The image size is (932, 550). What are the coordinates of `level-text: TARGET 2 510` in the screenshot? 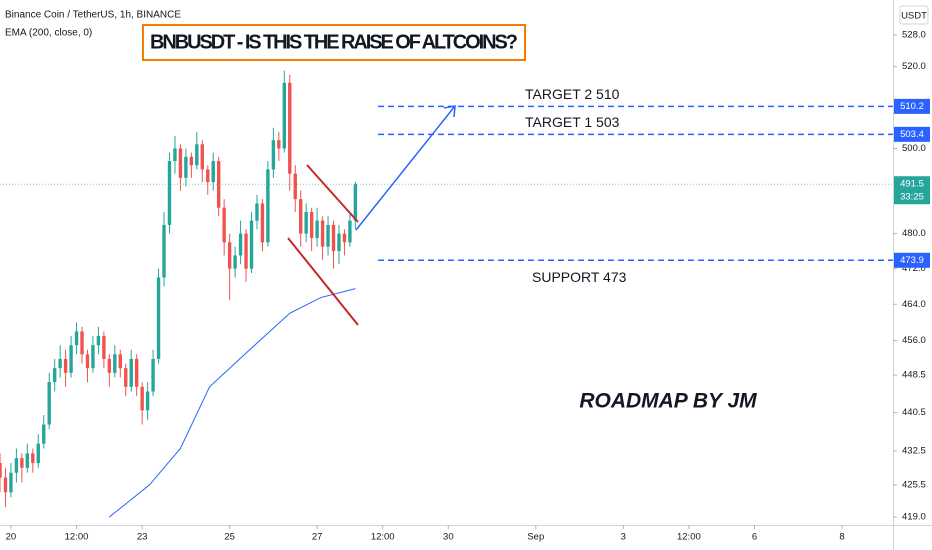 It's located at (572, 94).